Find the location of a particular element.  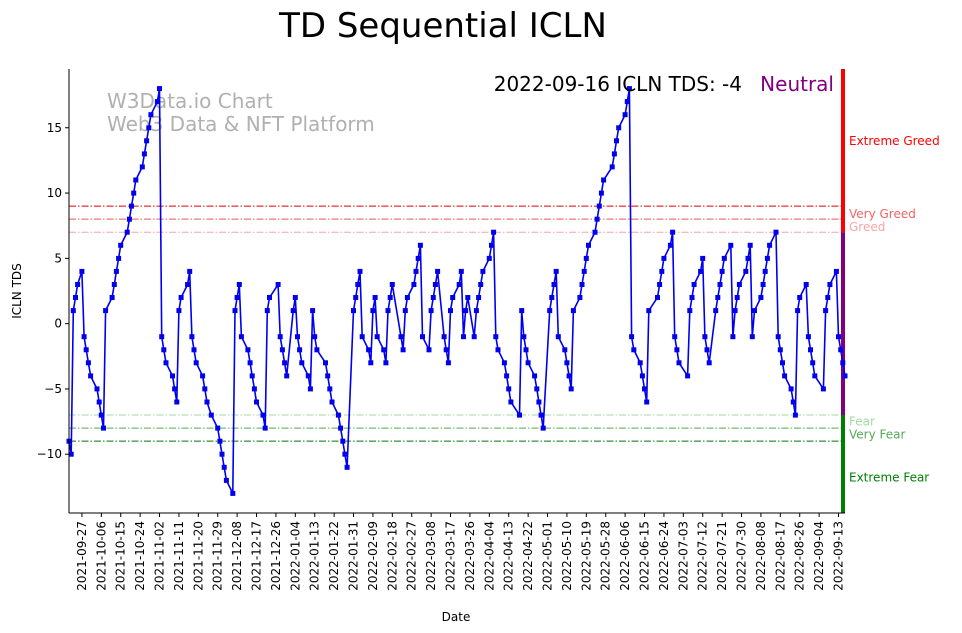

sentiment-status: Neutral is located at coordinates (797, 84).